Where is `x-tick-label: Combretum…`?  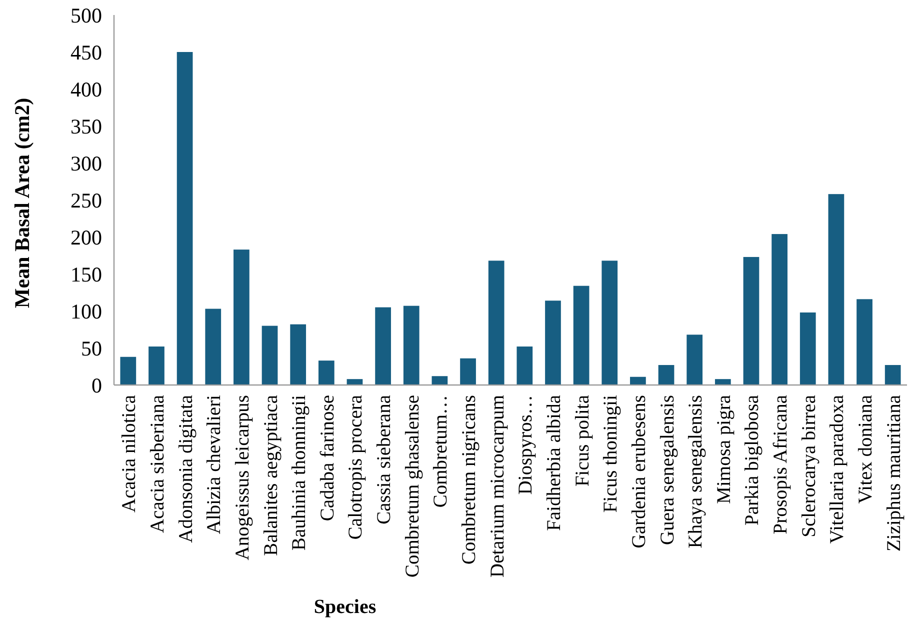
x-tick-label: Combretum… is located at coordinates (441, 451).